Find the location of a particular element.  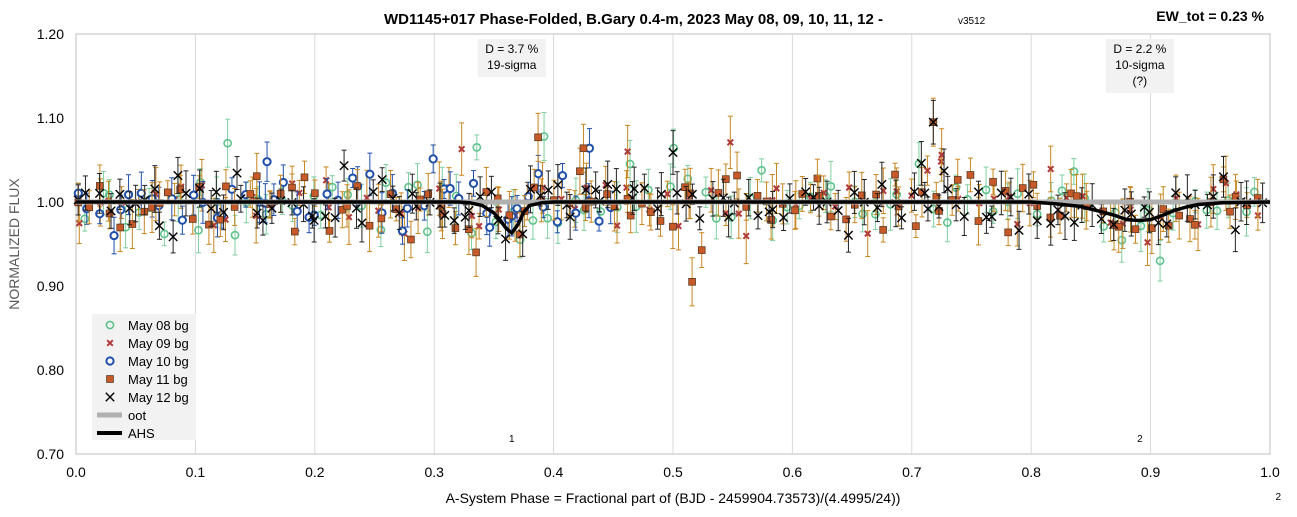

y-tick-label: 0.80 is located at coordinates (50, 370).